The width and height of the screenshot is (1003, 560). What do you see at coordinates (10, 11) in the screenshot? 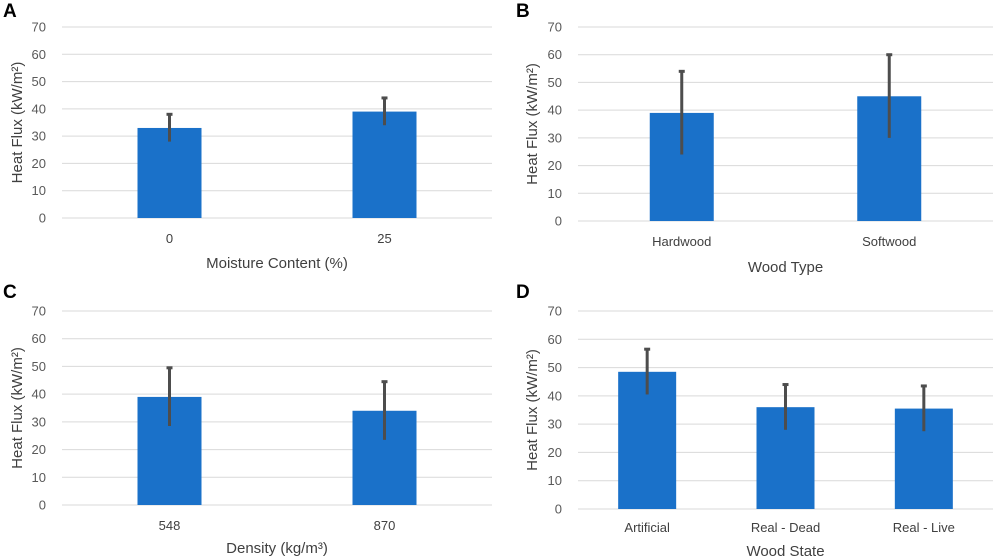
I see `panel-label: A` at bounding box center [10, 11].